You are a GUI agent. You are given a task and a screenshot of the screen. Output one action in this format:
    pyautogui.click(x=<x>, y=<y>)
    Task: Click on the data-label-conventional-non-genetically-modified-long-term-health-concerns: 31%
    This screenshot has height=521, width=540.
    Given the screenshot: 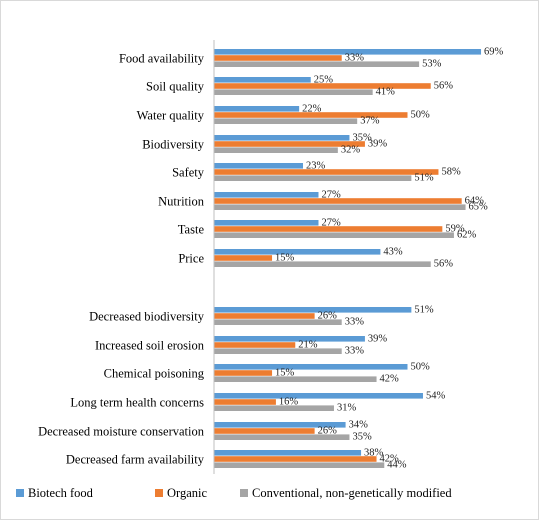 What is the action you would take?
    pyautogui.click(x=347, y=408)
    